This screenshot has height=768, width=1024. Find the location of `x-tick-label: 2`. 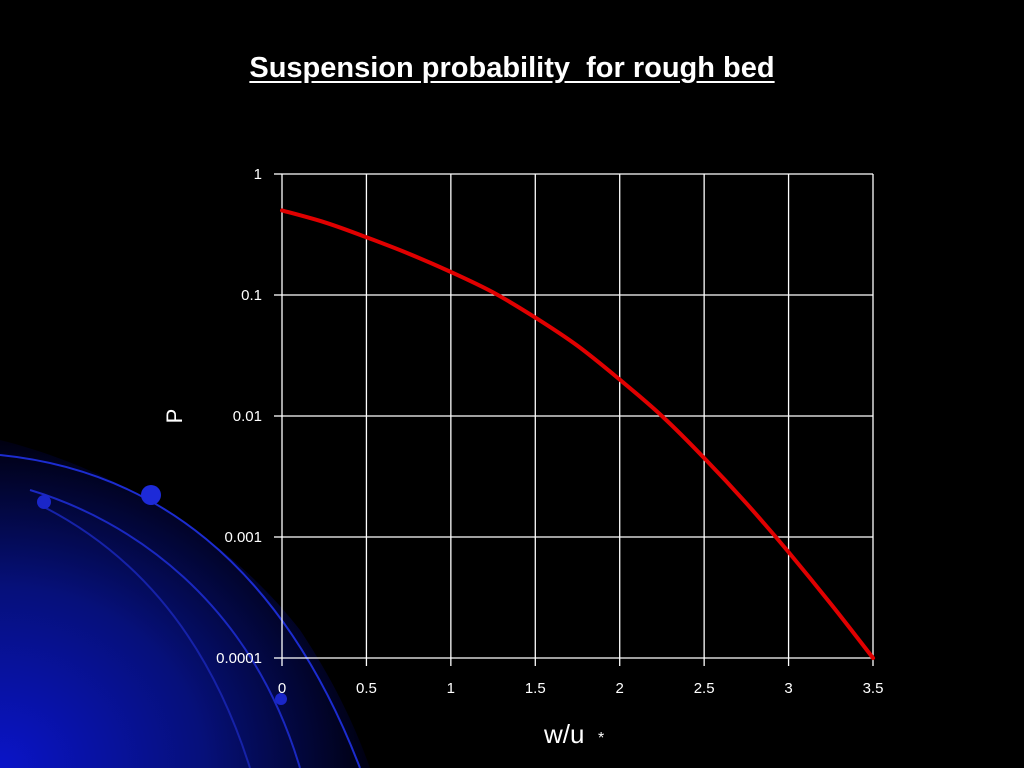

x-tick-label: 2 is located at coordinates (620, 688).